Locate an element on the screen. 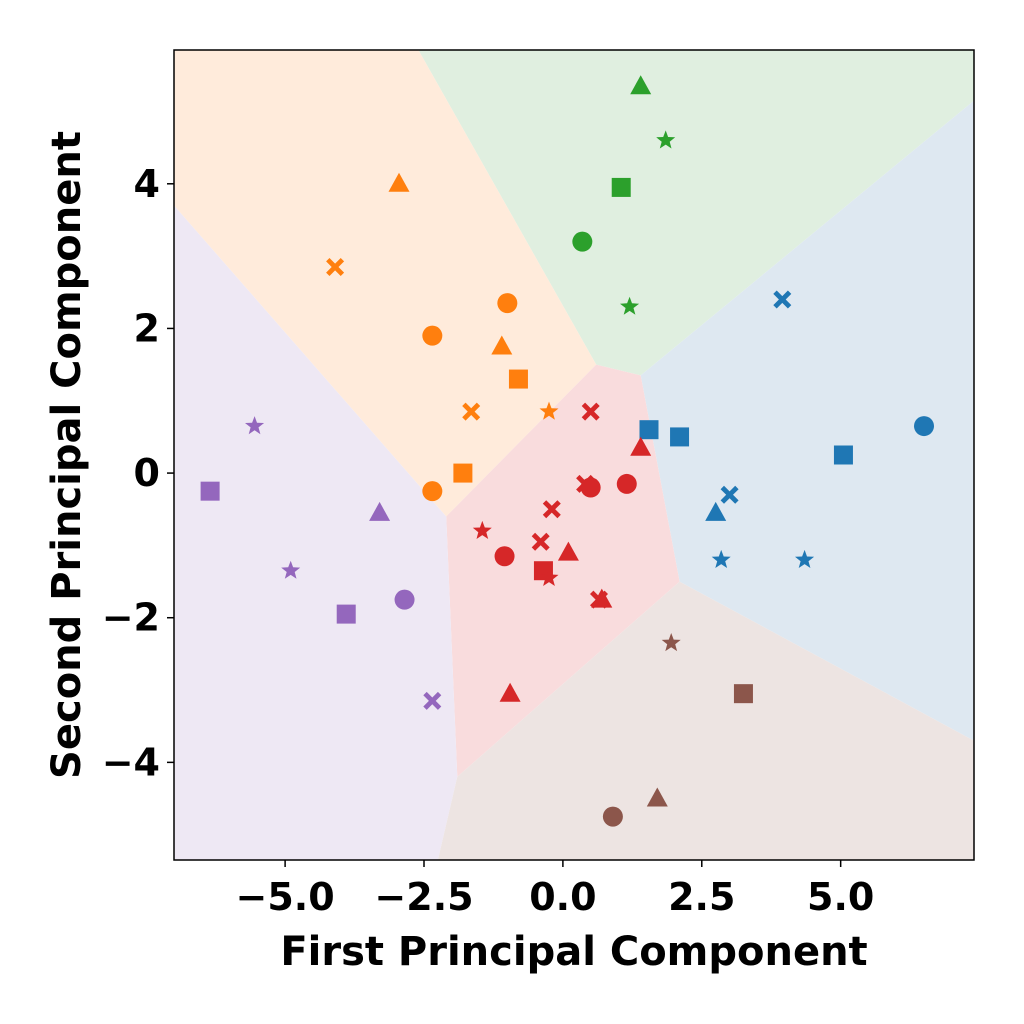 The image size is (1024, 1024). data-point-purple-triangle is located at coordinates (380, 511).